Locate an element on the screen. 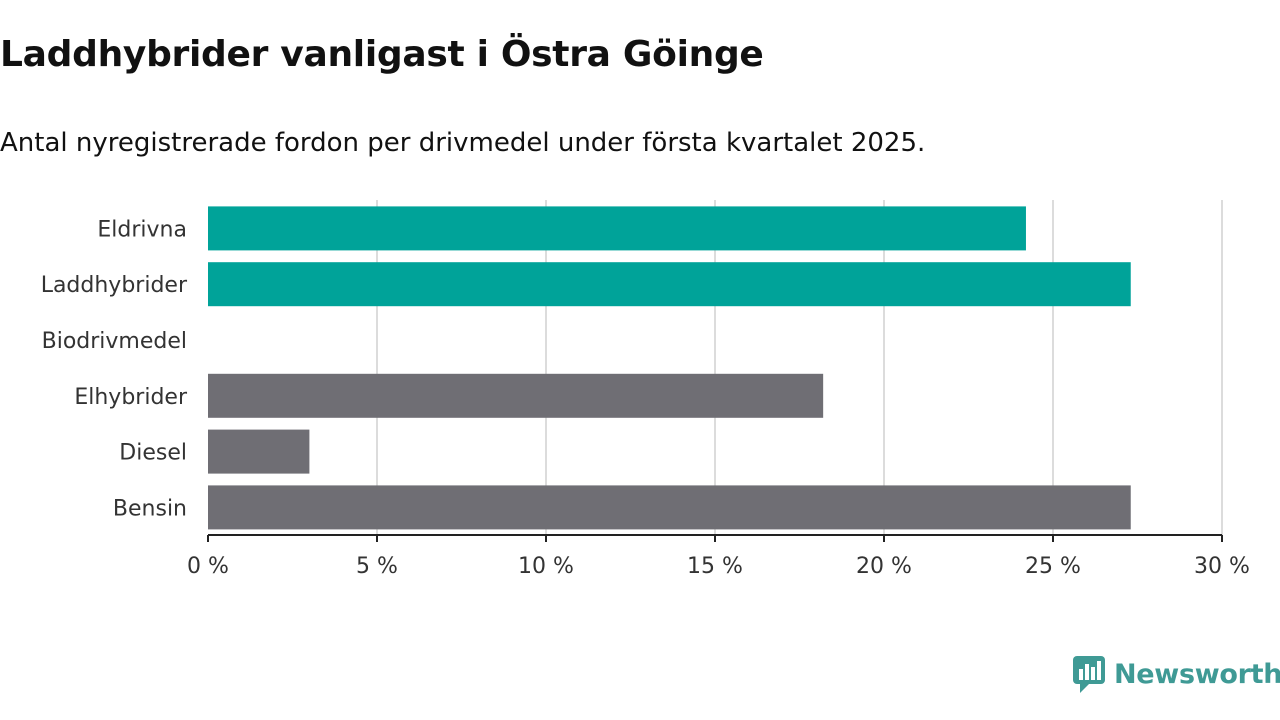 The height and width of the screenshot is (720, 1280). x-tick-label: 30 % is located at coordinates (1222, 566).